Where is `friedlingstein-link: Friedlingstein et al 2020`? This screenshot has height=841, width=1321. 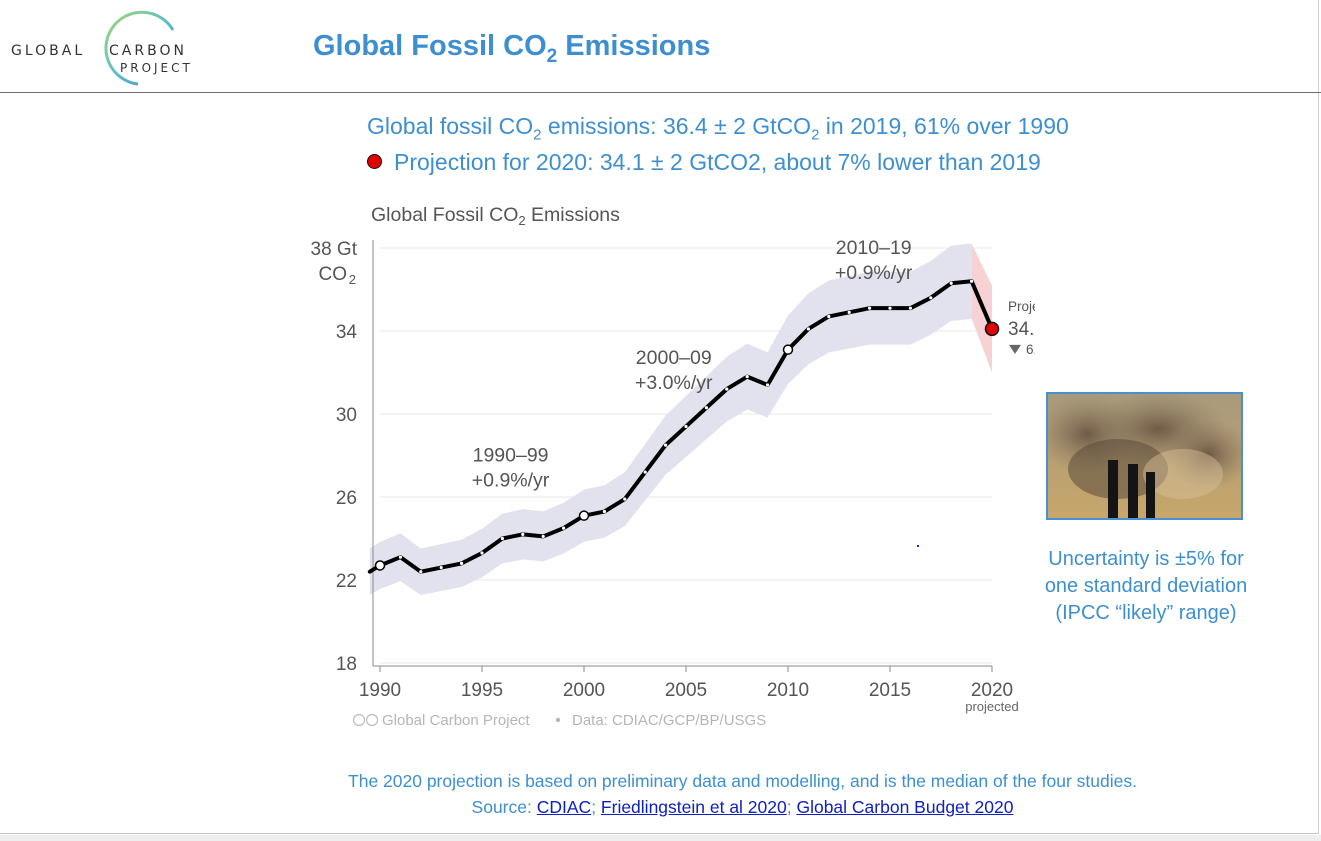 friedlingstein-link: Friedlingstein et al 2020 is located at coordinates (693, 807).